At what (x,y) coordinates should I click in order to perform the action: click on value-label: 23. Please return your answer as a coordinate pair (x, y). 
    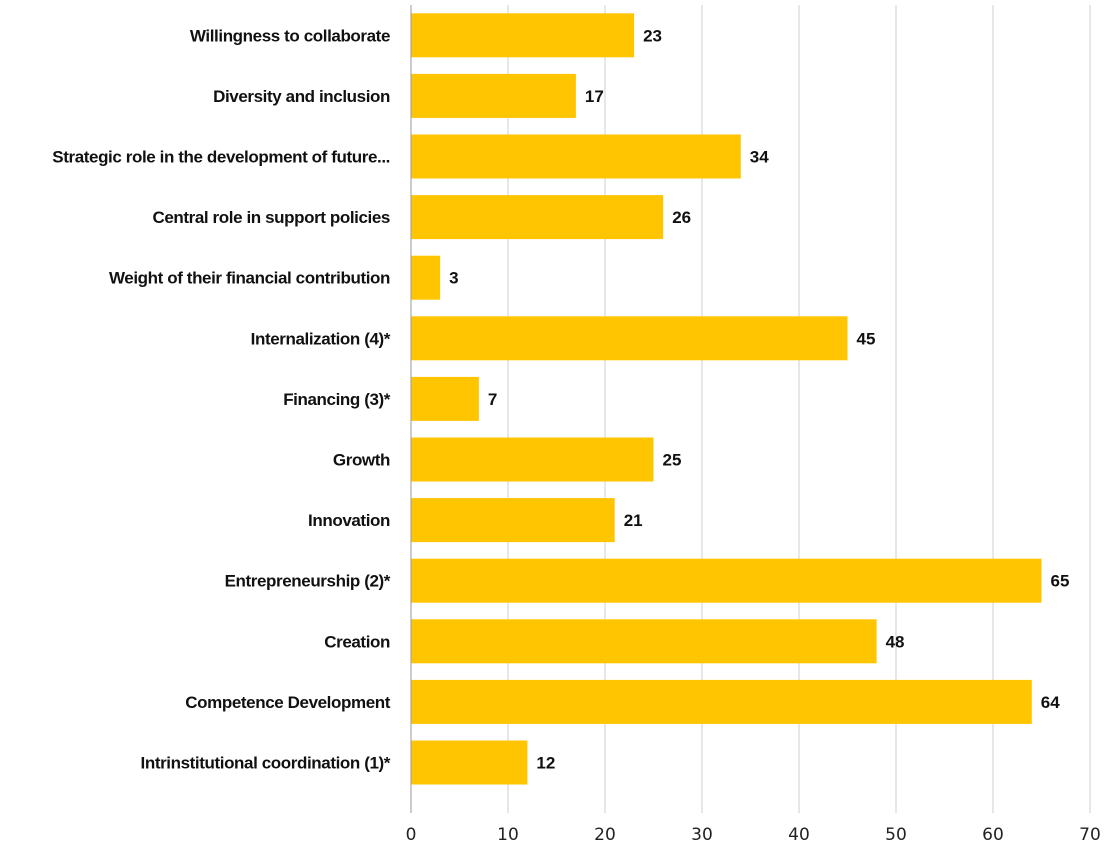
    Looking at the image, I should click on (652, 35).